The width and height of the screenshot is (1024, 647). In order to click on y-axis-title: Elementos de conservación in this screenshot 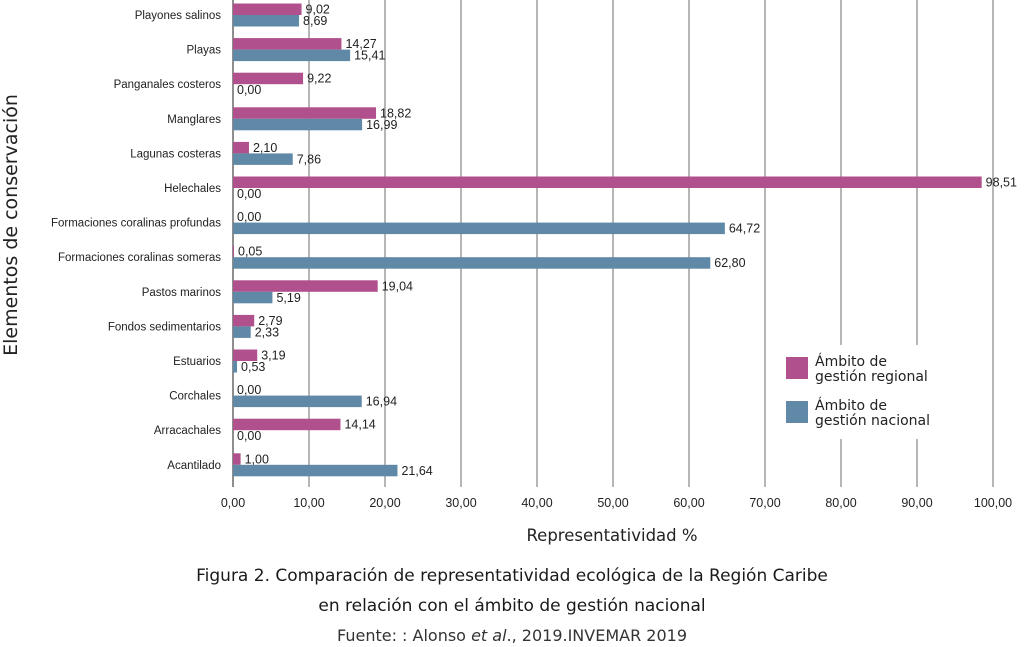, I will do `click(11, 225)`.